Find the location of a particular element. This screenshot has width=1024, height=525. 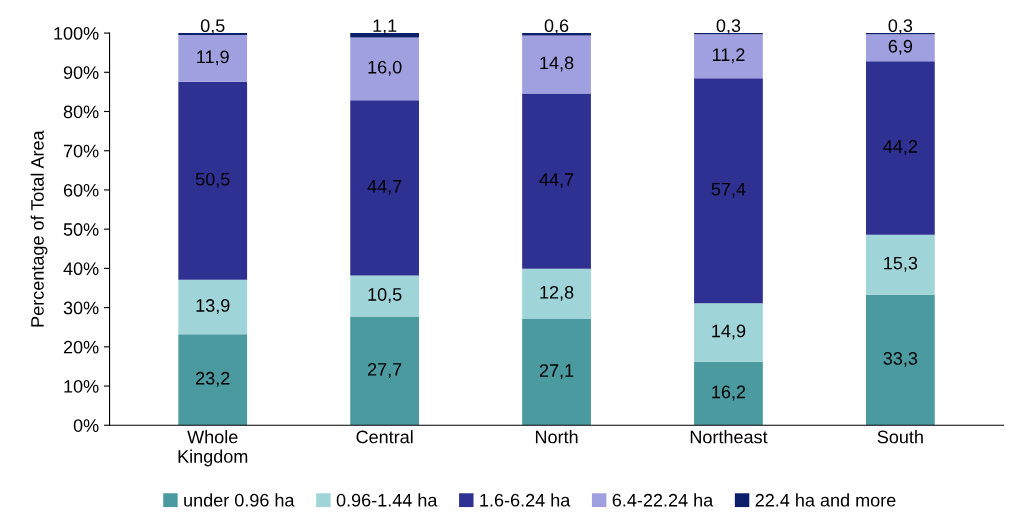

data-label: 10,5 is located at coordinates (385, 296).